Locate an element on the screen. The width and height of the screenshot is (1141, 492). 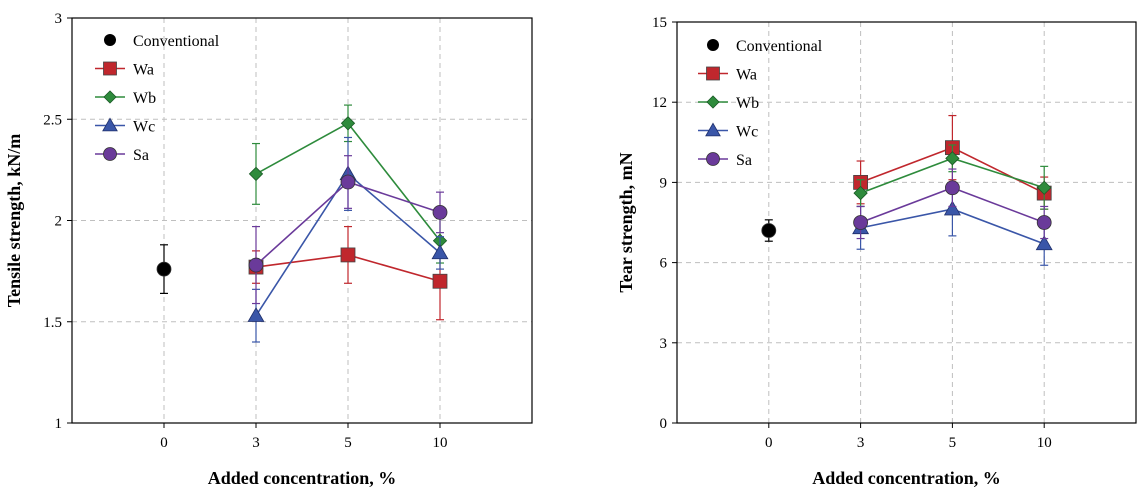
y-tick-label: 6 is located at coordinates (664, 264).